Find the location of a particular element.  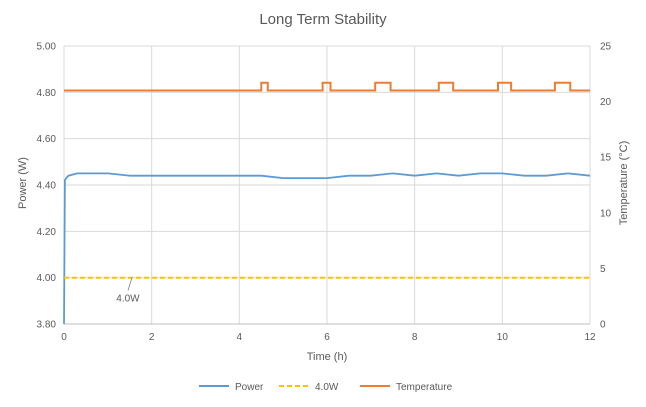

left-tick-label: 4.40 is located at coordinates (47, 186).